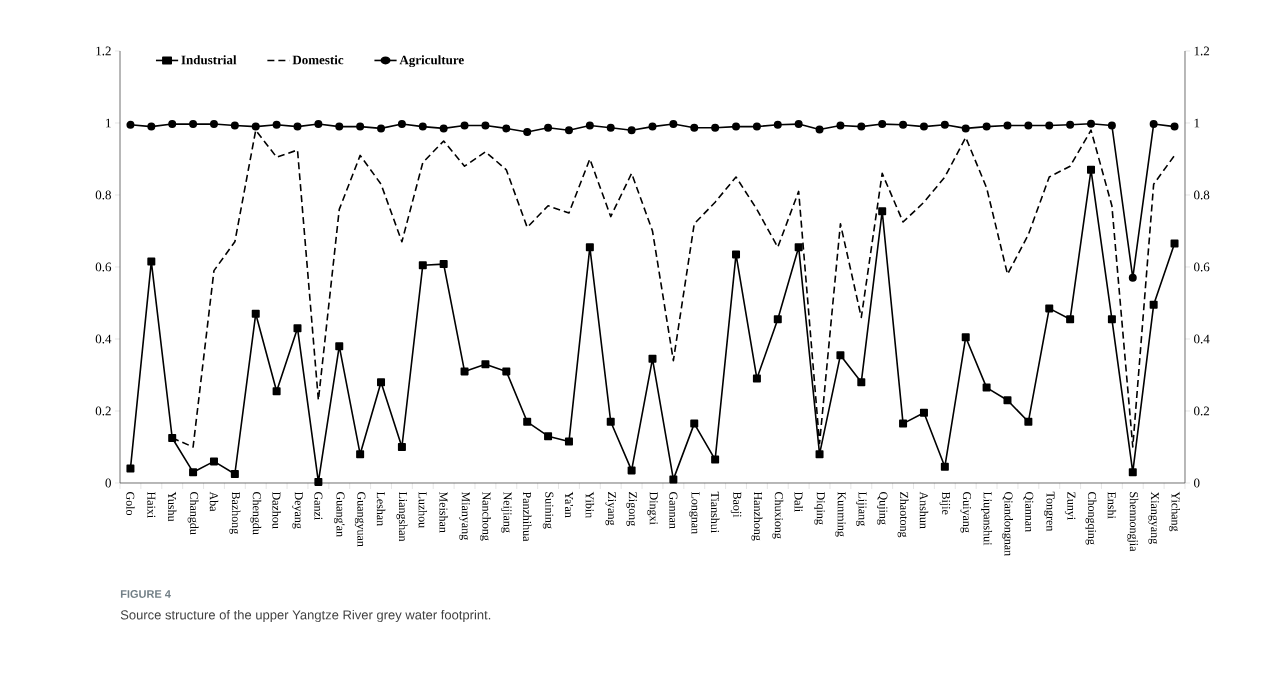 This screenshot has width=1282, height=675. Describe the element at coordinates (1197, 483) in the screenshot. I see `y-tick-label: 0` at that location.